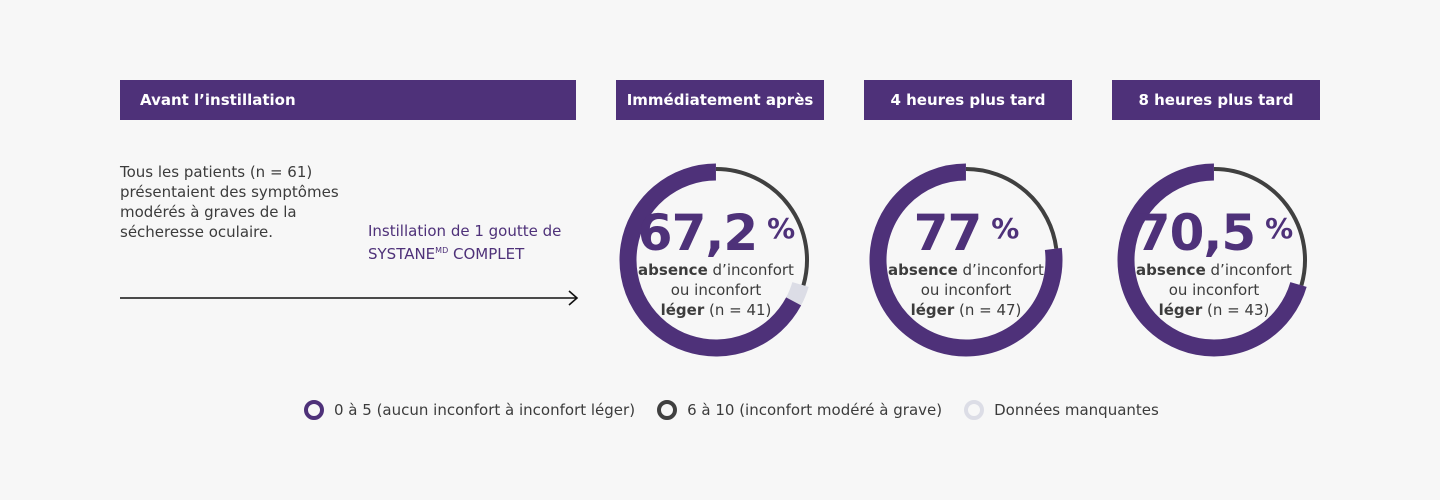  Describe the element at coordinates (465, 231) in the screenshot. I see `instillation-line1: Instillation de 1 goutte de` at that location.